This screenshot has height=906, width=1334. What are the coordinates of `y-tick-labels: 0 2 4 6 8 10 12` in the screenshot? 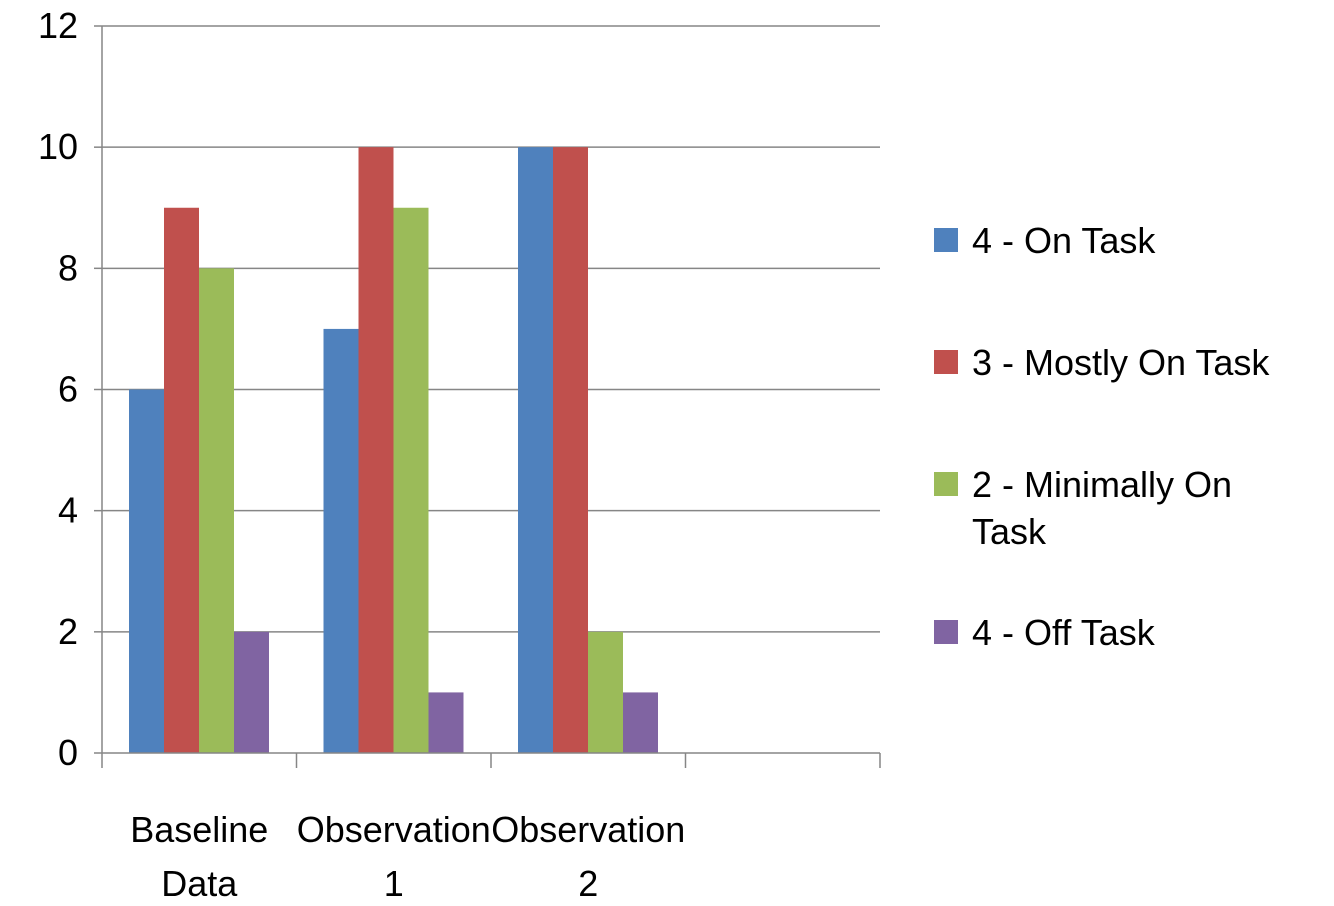 It's located at (58, 389).